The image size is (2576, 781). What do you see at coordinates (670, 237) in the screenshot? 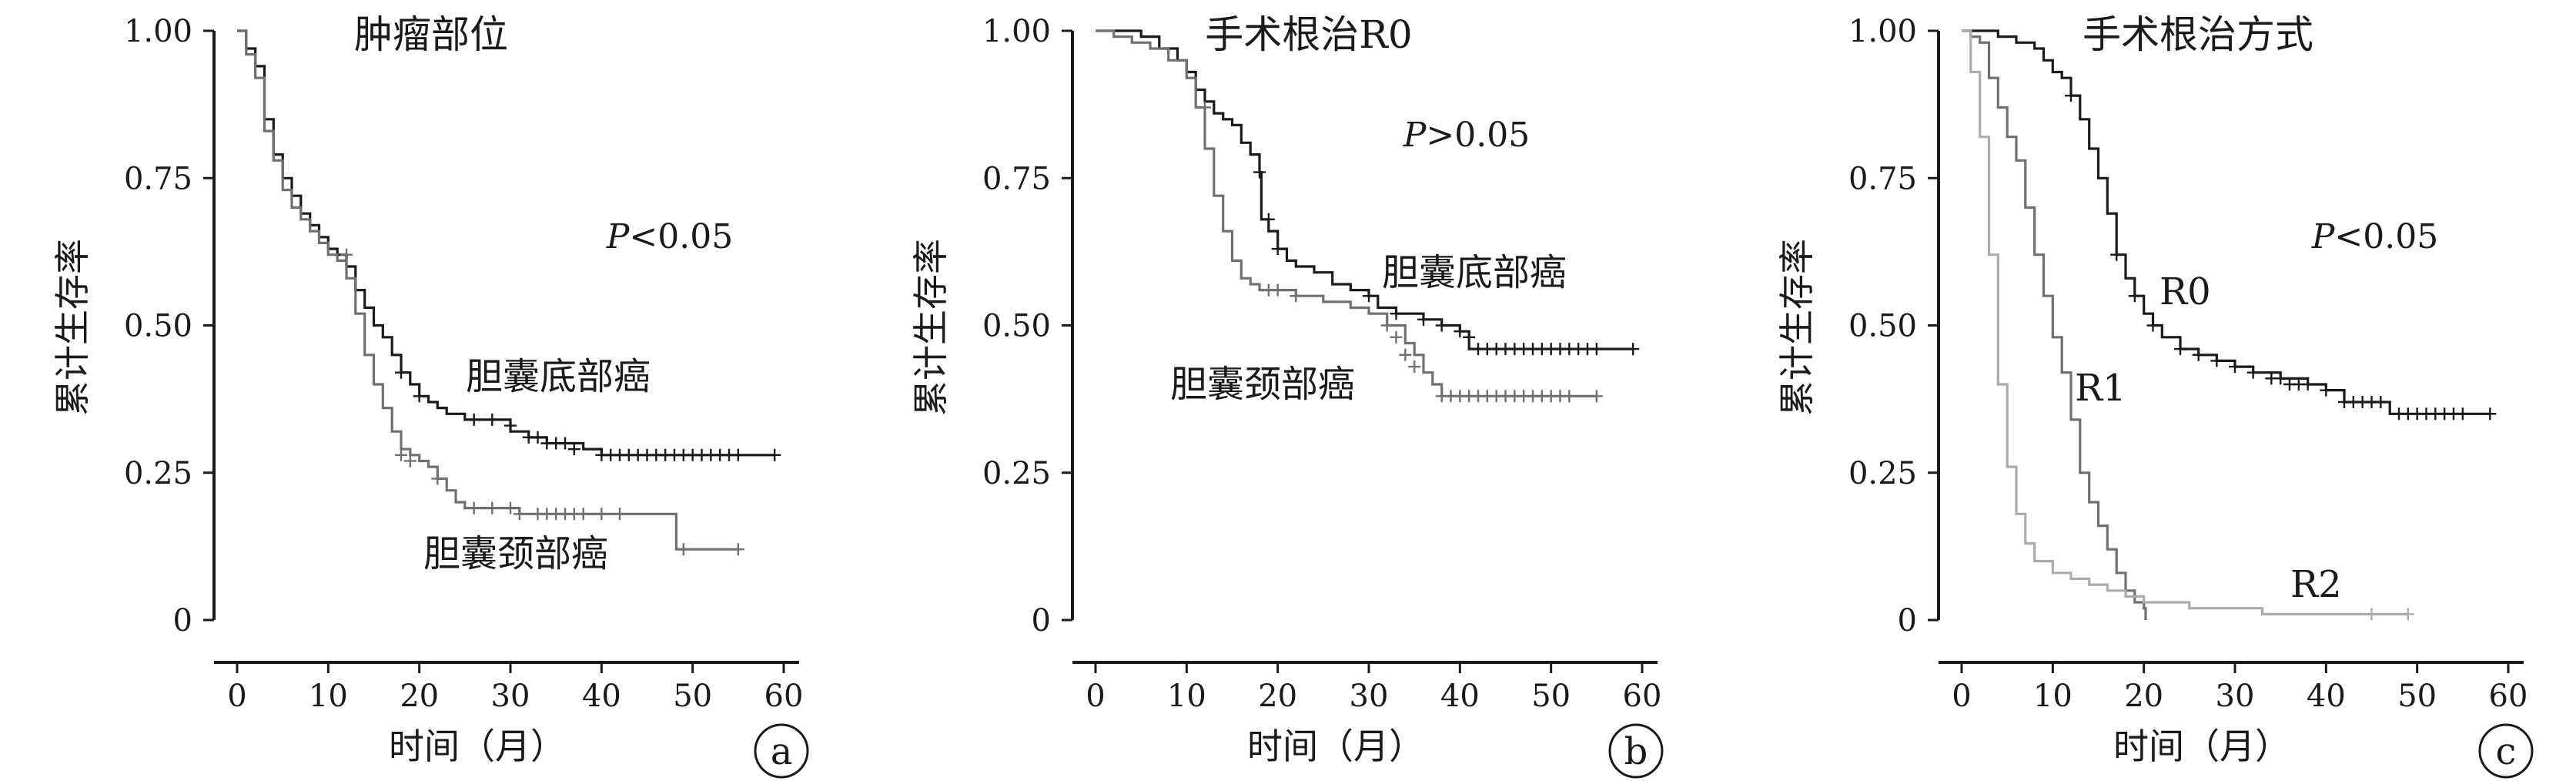
I see `panel-a-p-value: P<0.05` at bounding box center [670, 237].